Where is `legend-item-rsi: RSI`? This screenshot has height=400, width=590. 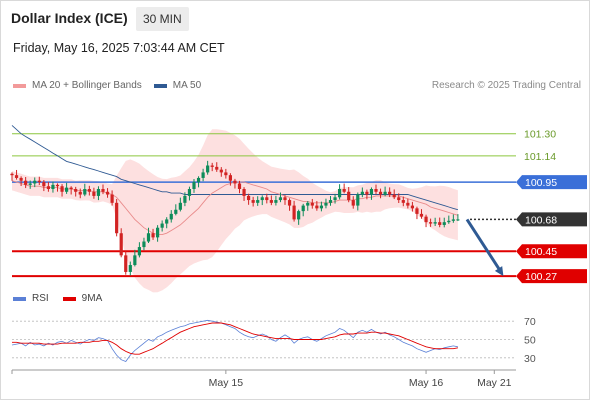
legend-item-rsi: RSI is located at coordinates (31, 298).